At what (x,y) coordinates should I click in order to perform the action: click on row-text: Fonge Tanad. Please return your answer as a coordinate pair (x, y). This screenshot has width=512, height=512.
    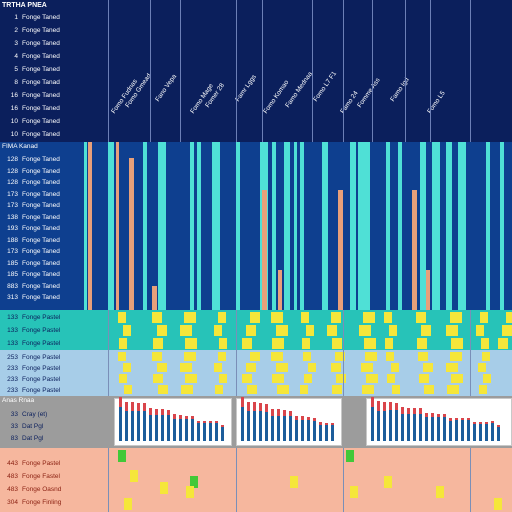
    Looking at the image, I should click on (41, 82).